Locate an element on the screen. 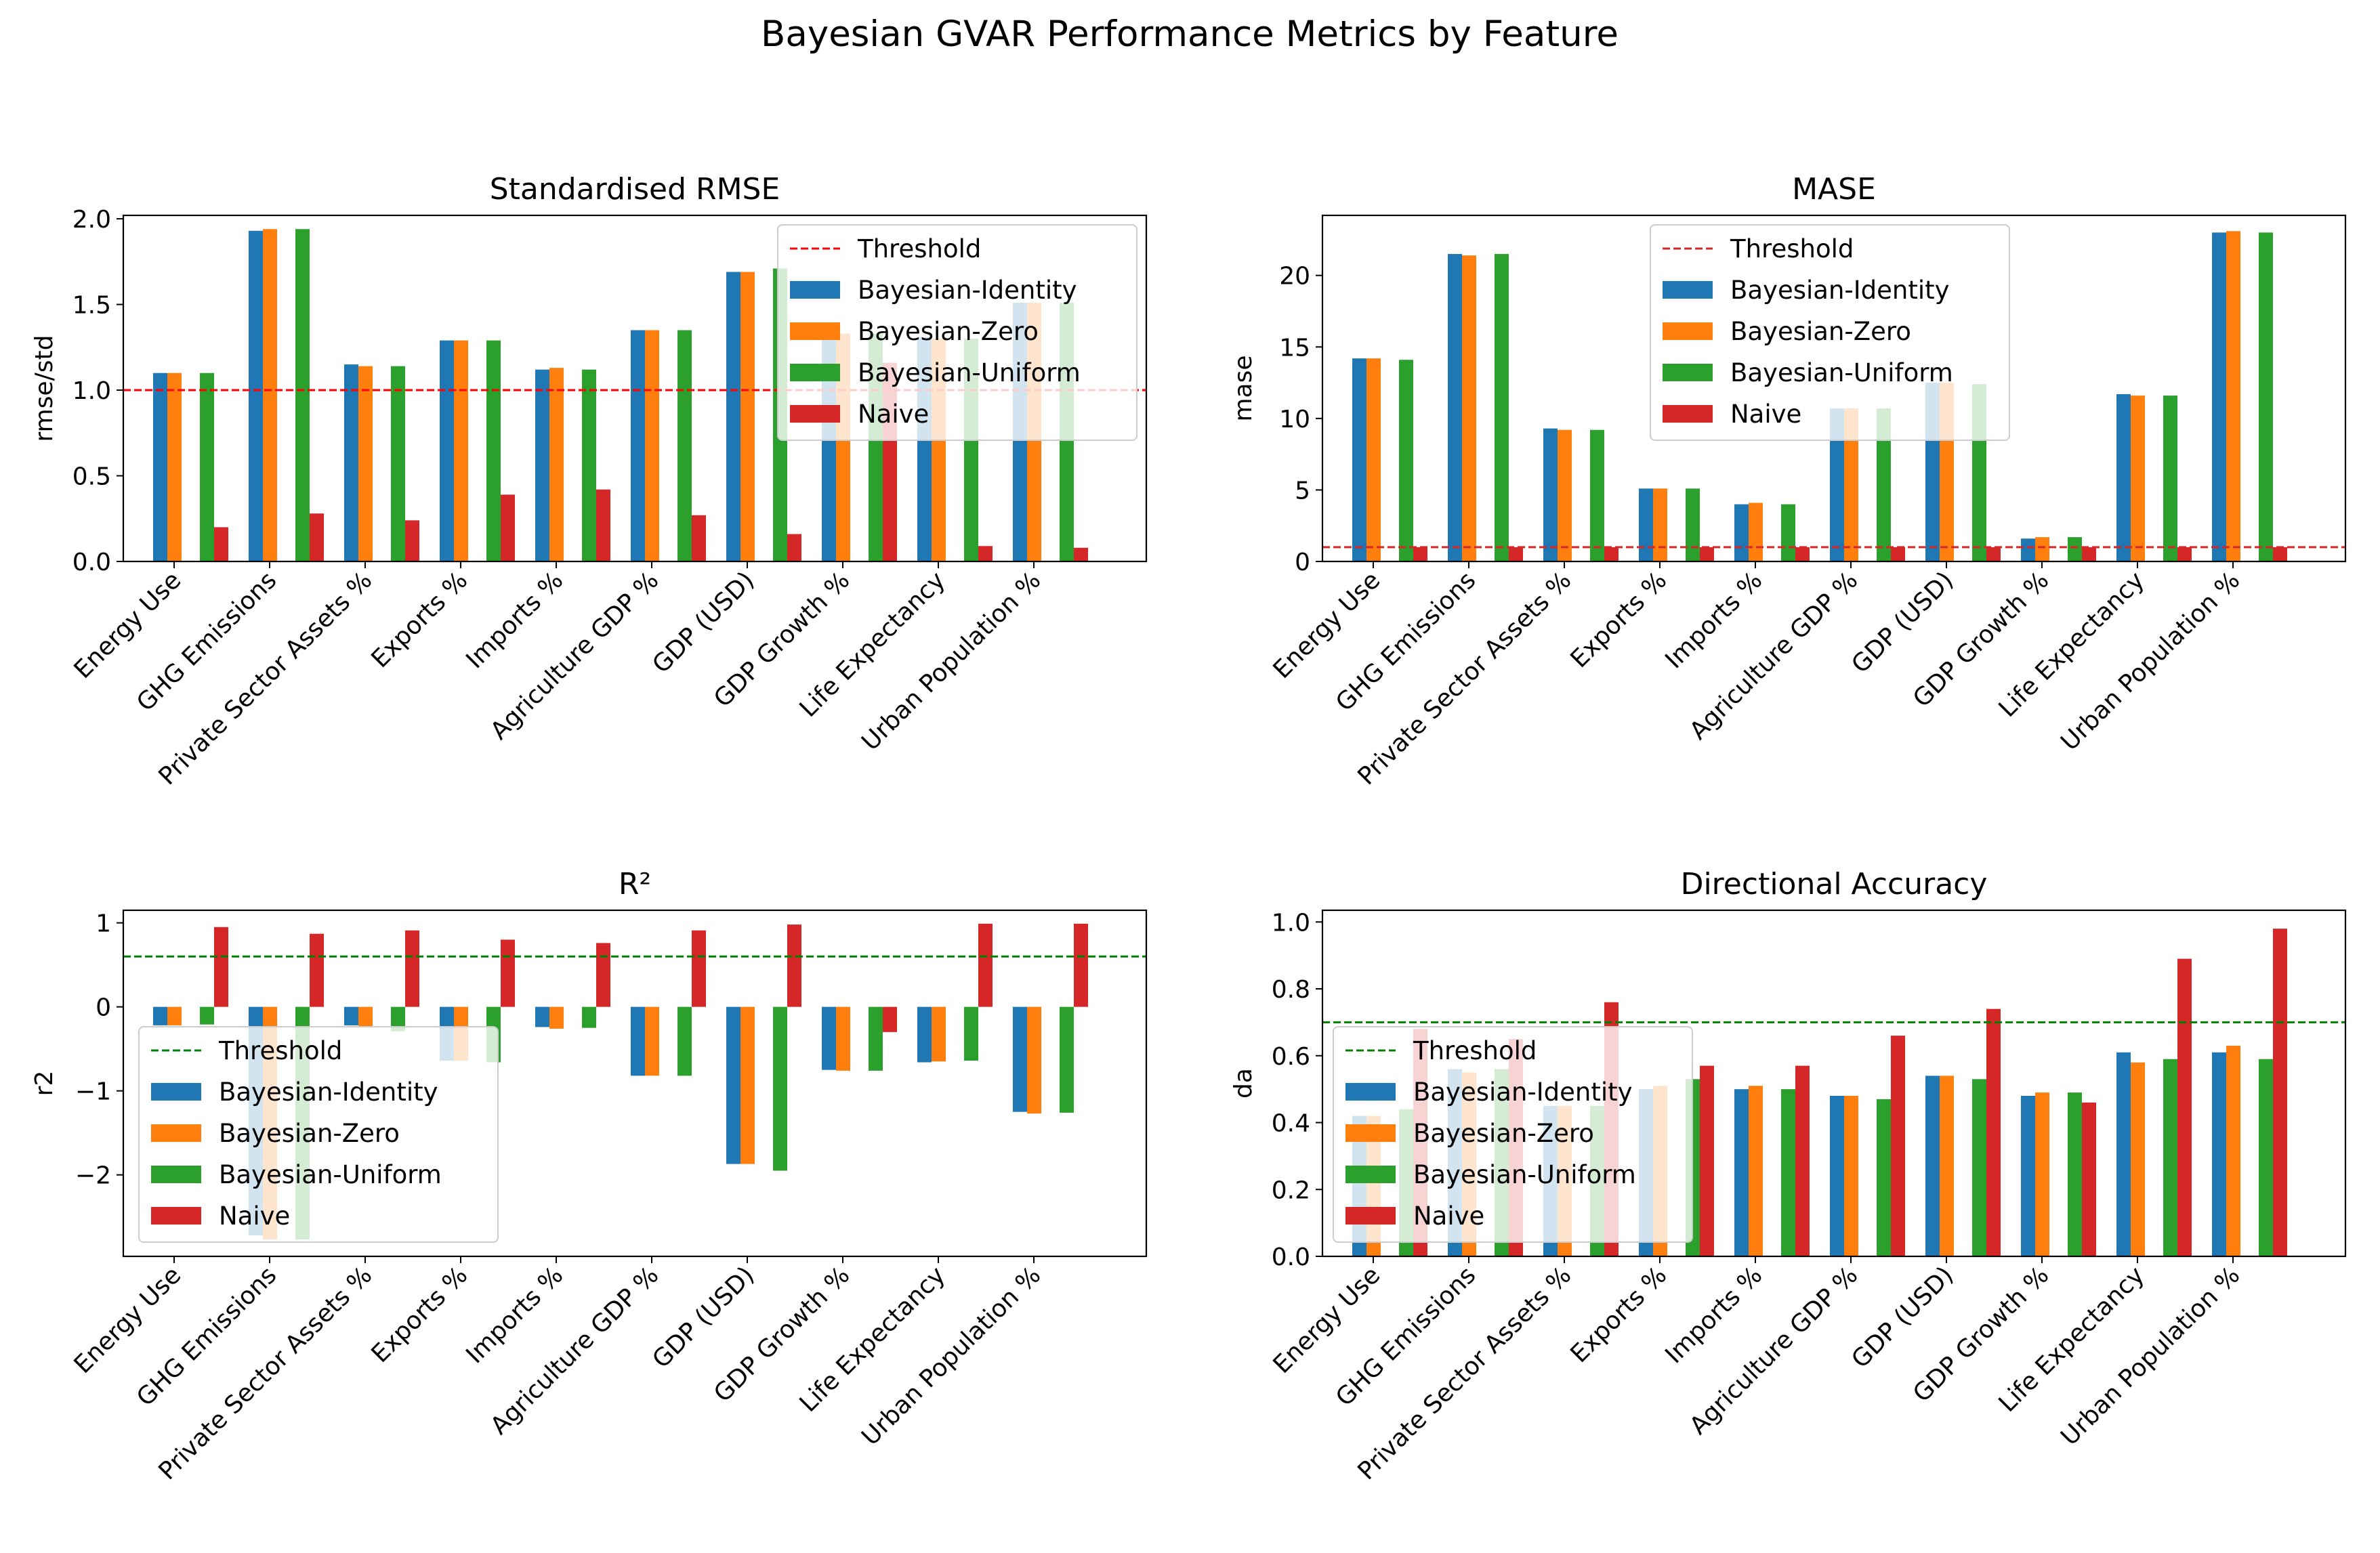 The width and height of the screenshot is (2380, 1553). chart-title: MASE is located at coordinates (1834, 190).